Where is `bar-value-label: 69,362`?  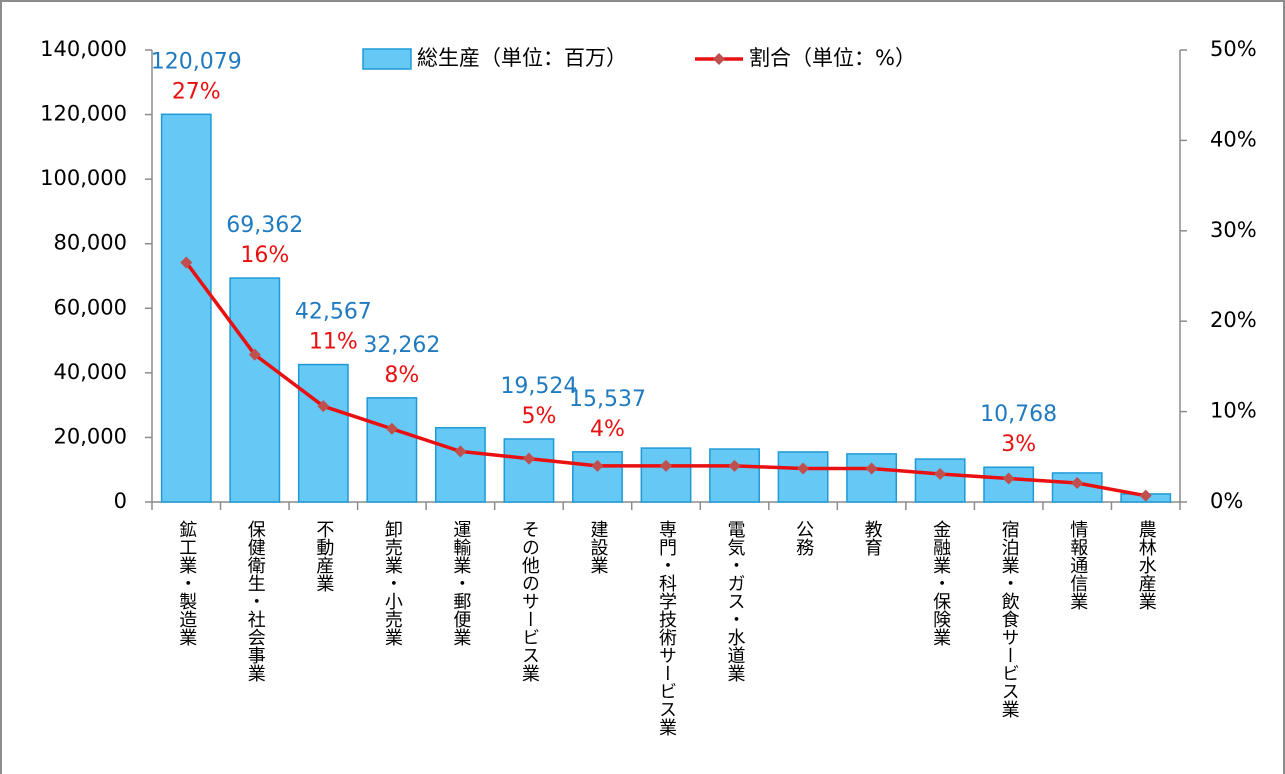 bar-value-label: 69,362 is located at coordinates (264, 225).